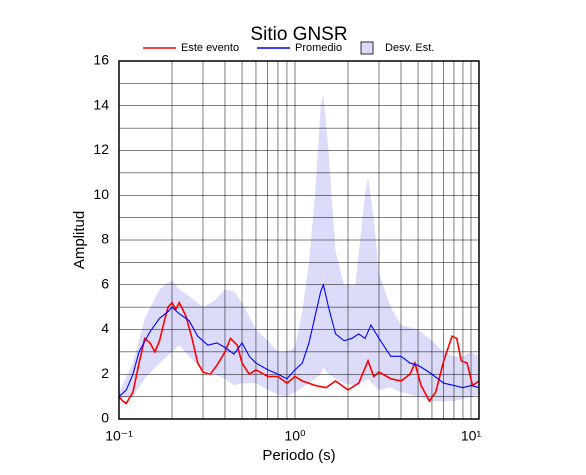  What do you see at coordinates (409, 48) in the screenshot?
I see `legend-label: Desv. Est.` at bounding box center [409, 48].